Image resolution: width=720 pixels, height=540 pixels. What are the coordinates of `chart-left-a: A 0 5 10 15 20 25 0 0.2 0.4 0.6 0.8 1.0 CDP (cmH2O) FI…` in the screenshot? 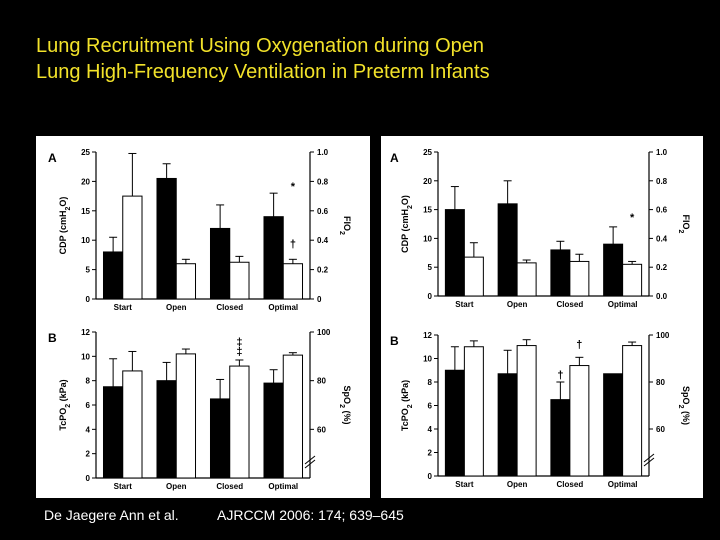 It's located at (200, 230).